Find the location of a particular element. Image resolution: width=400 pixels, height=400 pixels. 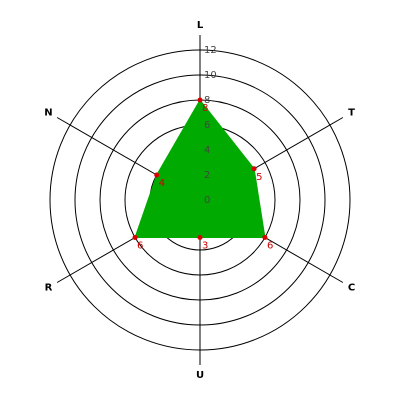

r-tick-label: 6 is located at coordinates (207, 125).